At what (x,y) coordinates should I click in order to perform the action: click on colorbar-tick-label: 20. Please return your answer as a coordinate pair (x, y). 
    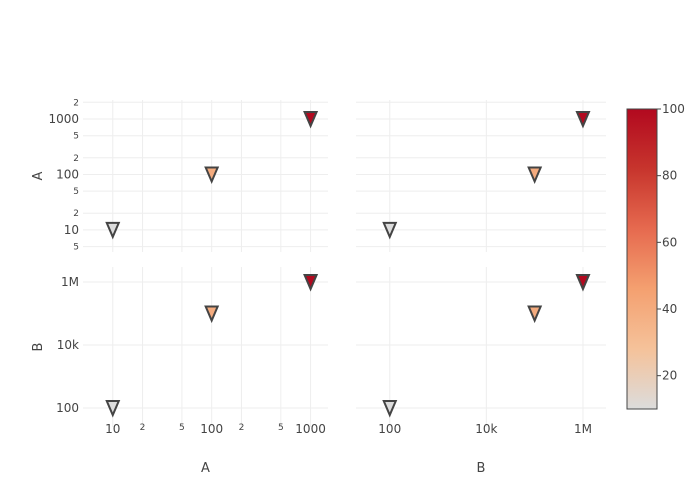
    Looking at the image, I should click on (669, 376).